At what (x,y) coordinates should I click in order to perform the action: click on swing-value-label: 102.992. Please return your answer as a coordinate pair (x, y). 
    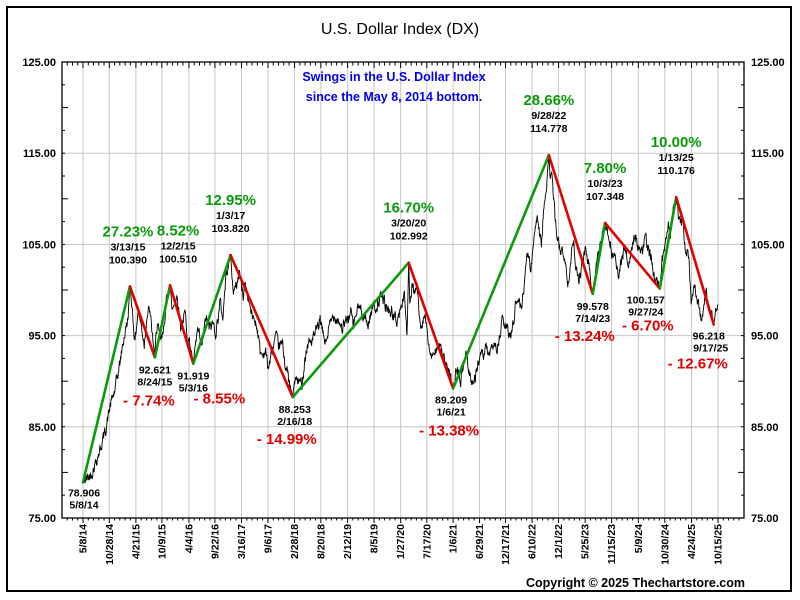
    Looking at the image, I should click on (409, 237).